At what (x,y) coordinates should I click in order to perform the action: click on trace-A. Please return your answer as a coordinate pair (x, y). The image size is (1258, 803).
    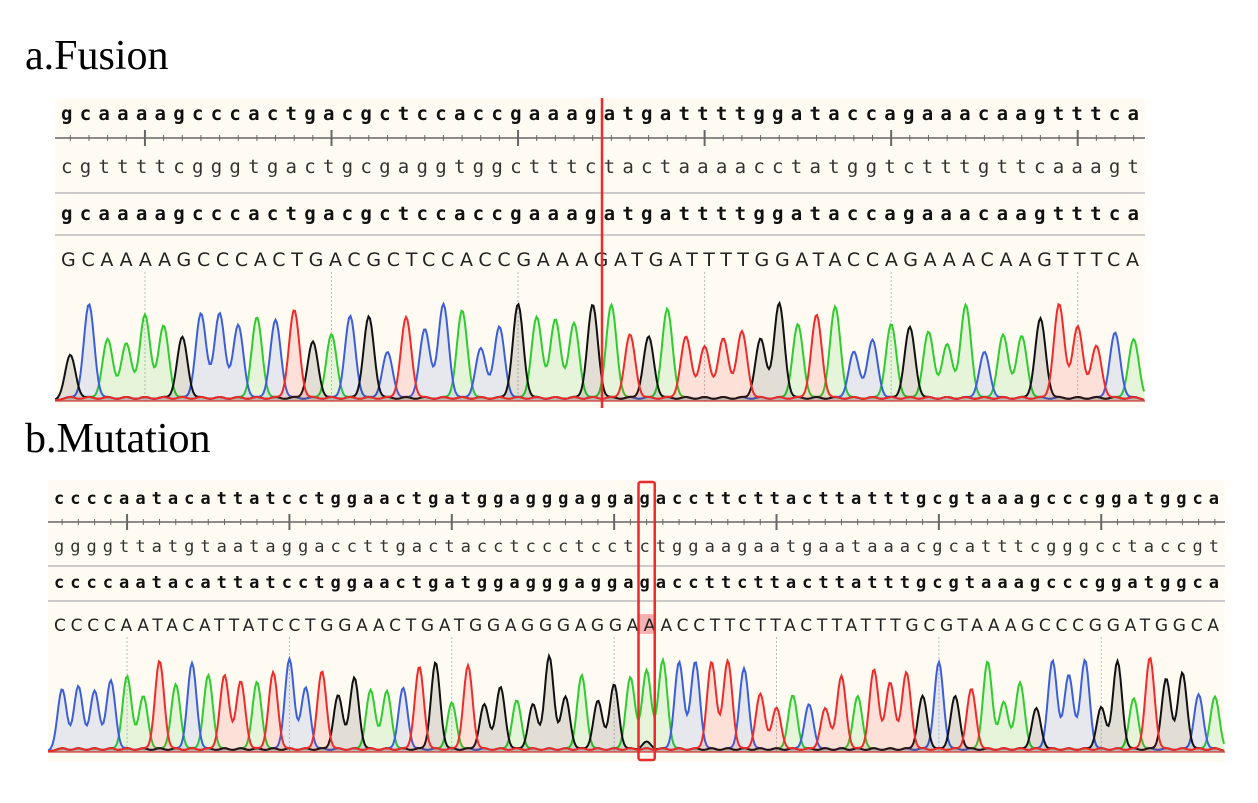
    Looking at the image, I should click on (636, 704).